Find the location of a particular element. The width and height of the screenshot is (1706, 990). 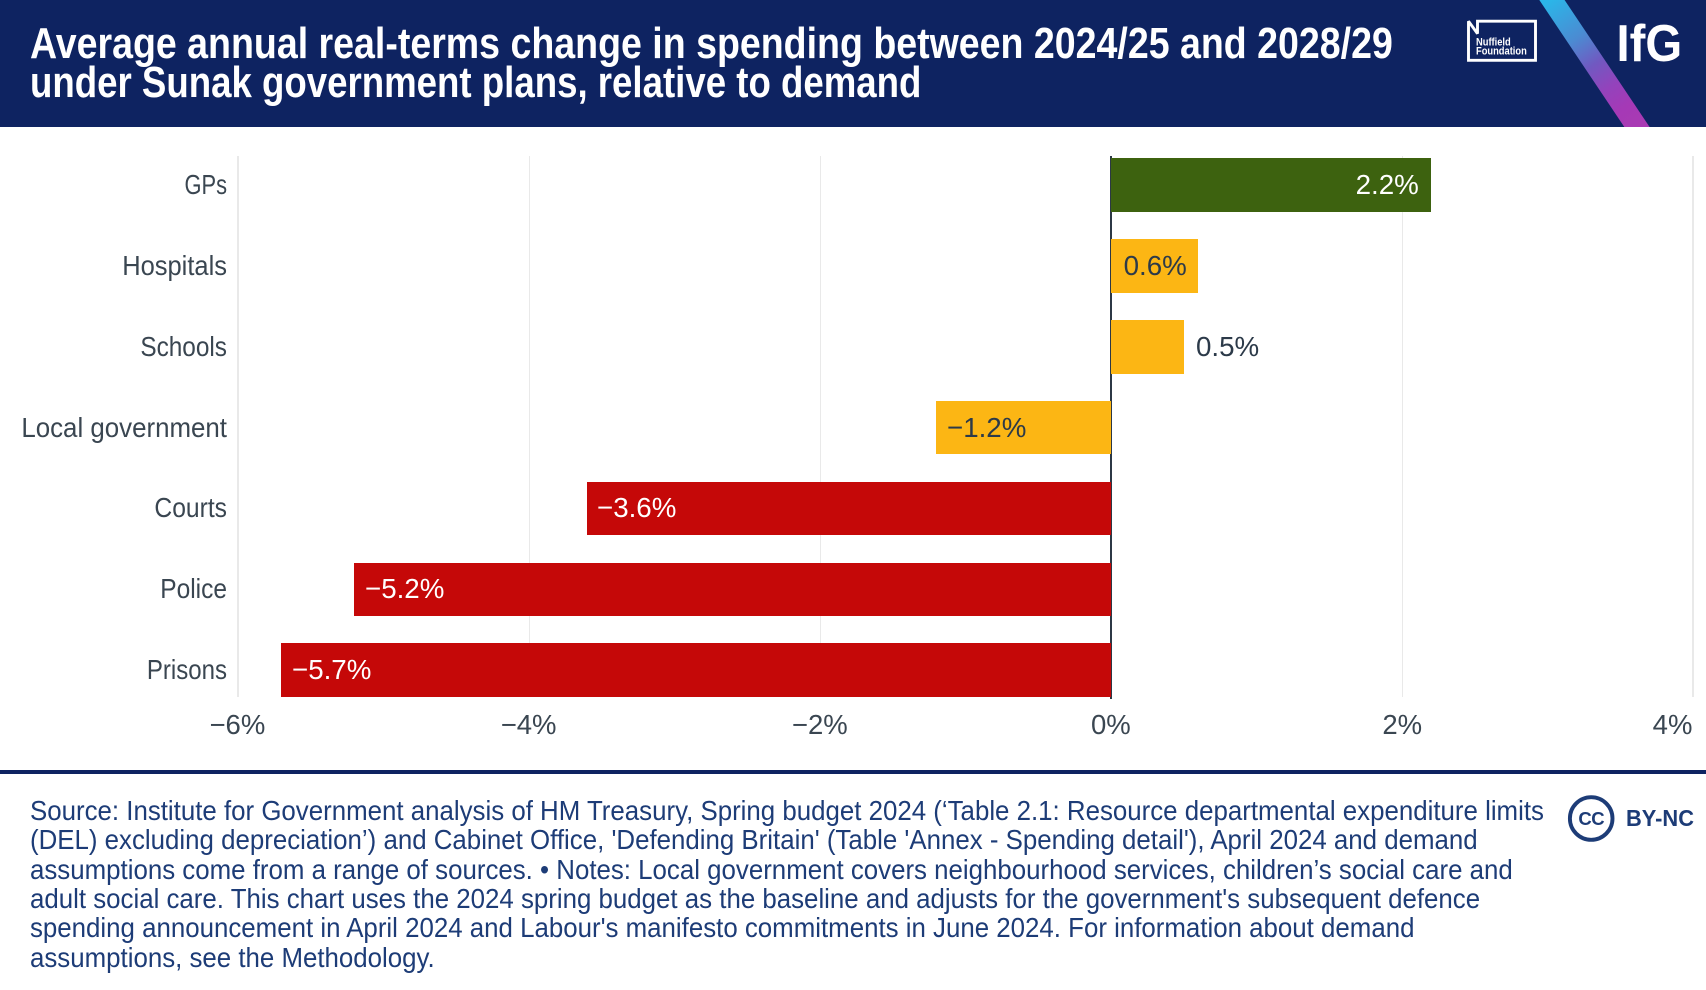

svg-text: Nuffield is located at coordinates (1493, 43).